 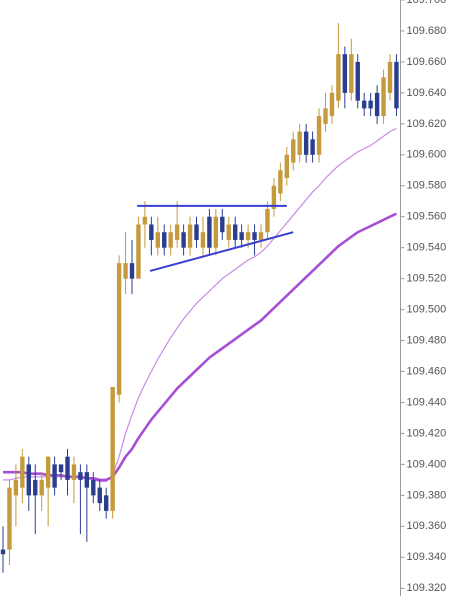 What do you see at coordinates (427, 340) in the screenshot?
I see `y-tick-label: 109.480` at bounding box center [427, 340].